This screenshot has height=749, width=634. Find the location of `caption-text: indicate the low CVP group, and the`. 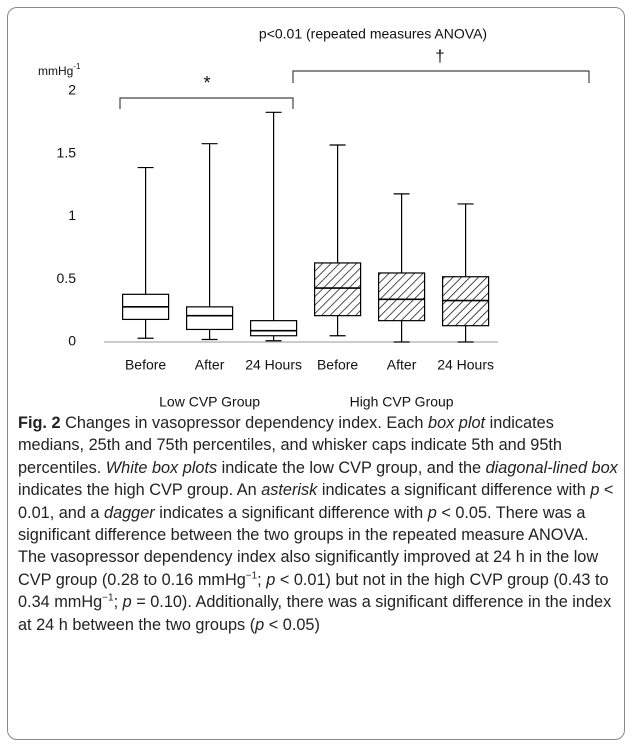

caption-text: indicate the low CVP group, and the is located at coordinates (351, 467).